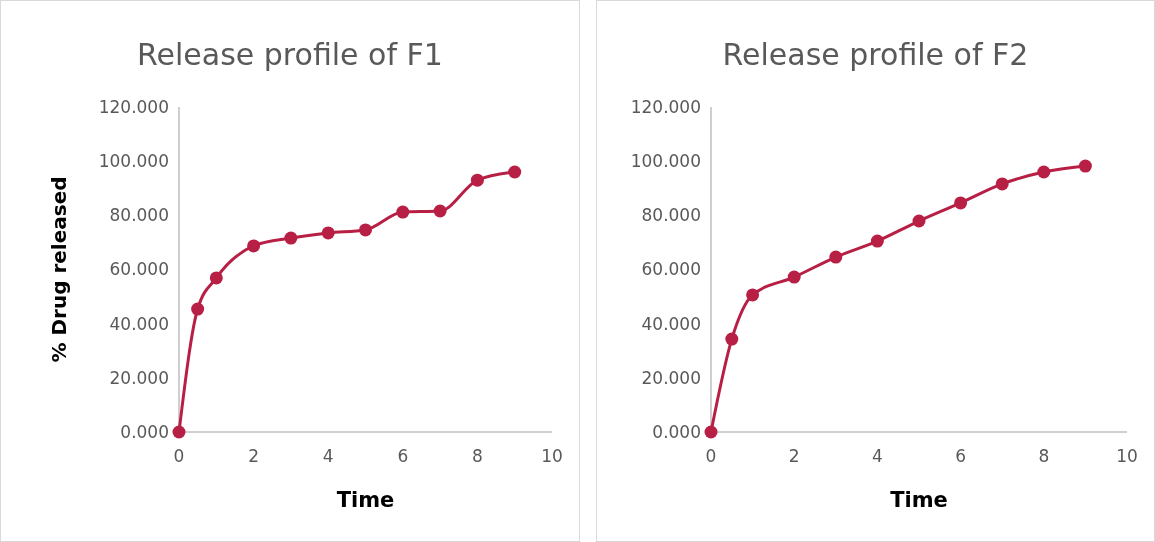  Describe the element at coordinates (59, 269) in the screenshot. I see `y-axis-title: % Drug released` at that location.